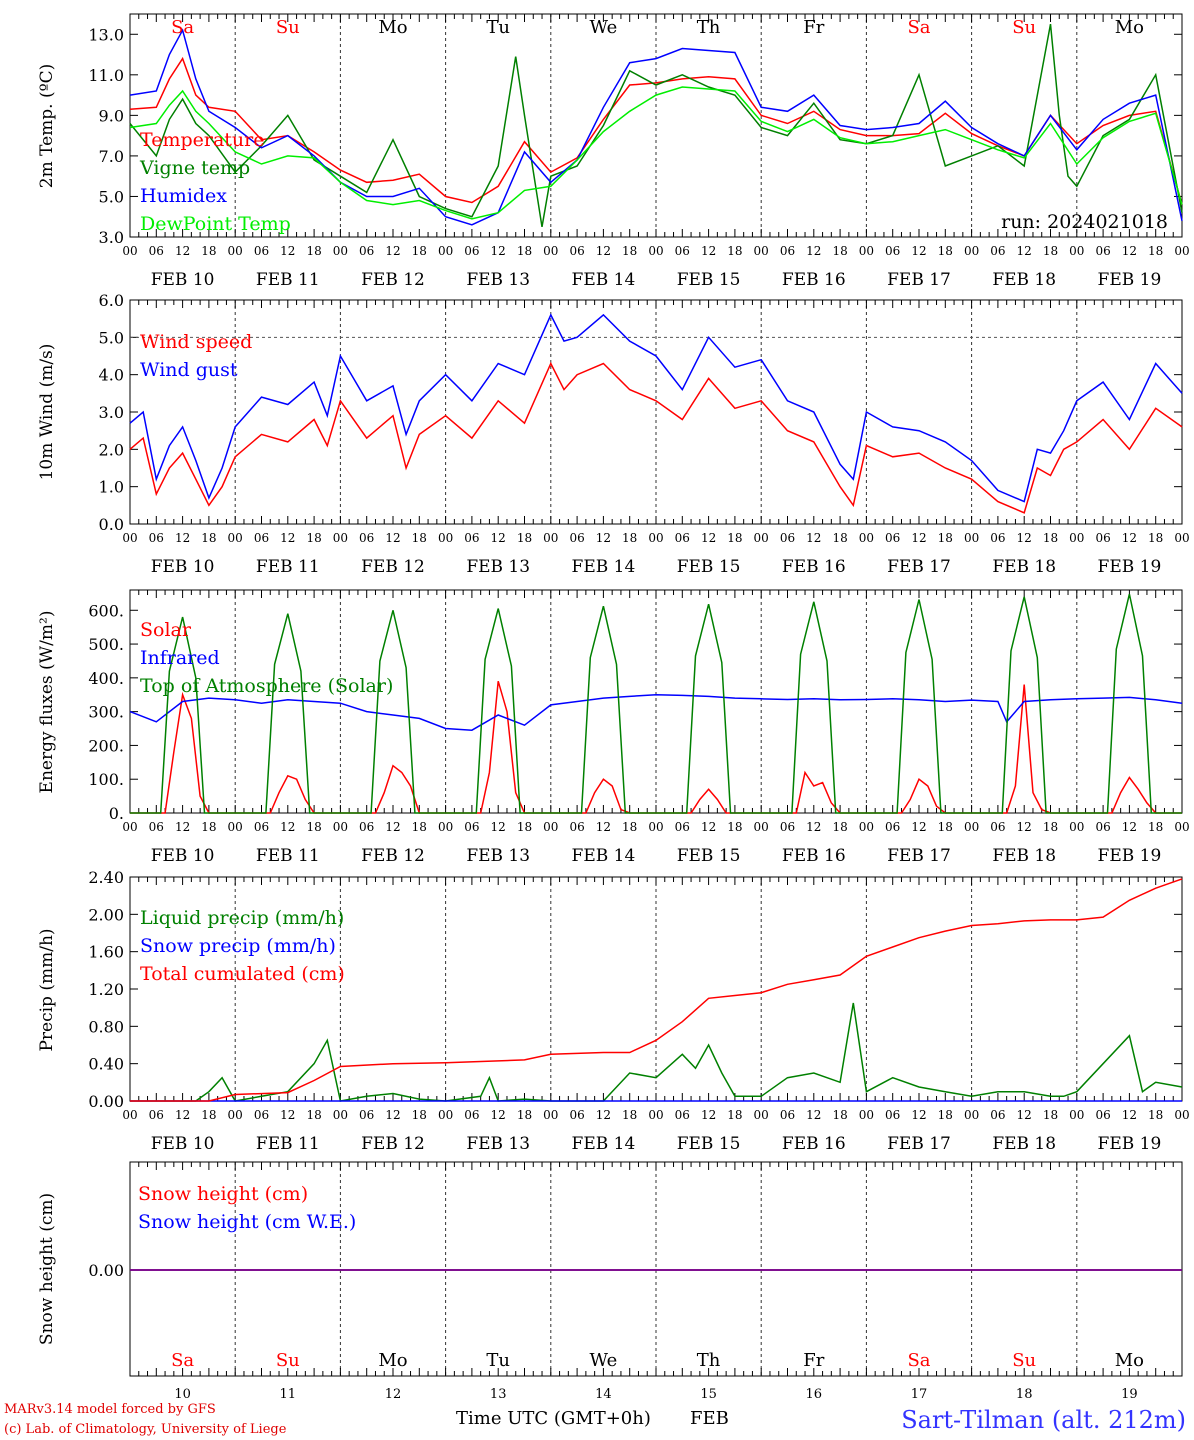 This screenshot has height=1440, width=1194. I want to click on y-tick-label: 200., so click(106, 745).